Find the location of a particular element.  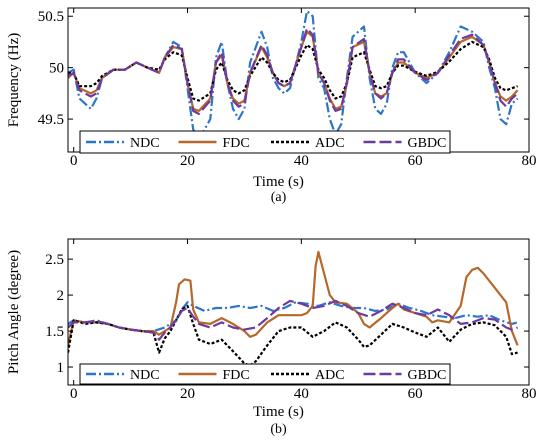

y-tick-label: 1.5 is located at coordinates (54, 332).